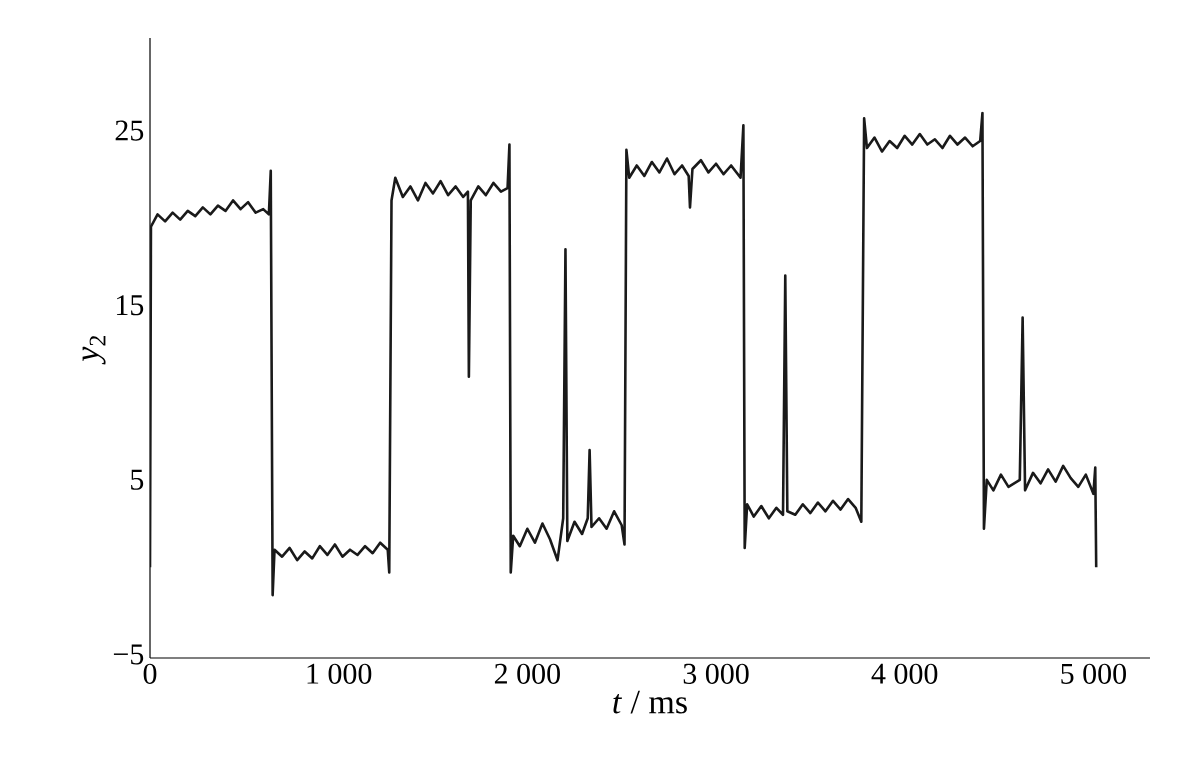  I want to click on x-tick-label: 0, so click(150, 673).